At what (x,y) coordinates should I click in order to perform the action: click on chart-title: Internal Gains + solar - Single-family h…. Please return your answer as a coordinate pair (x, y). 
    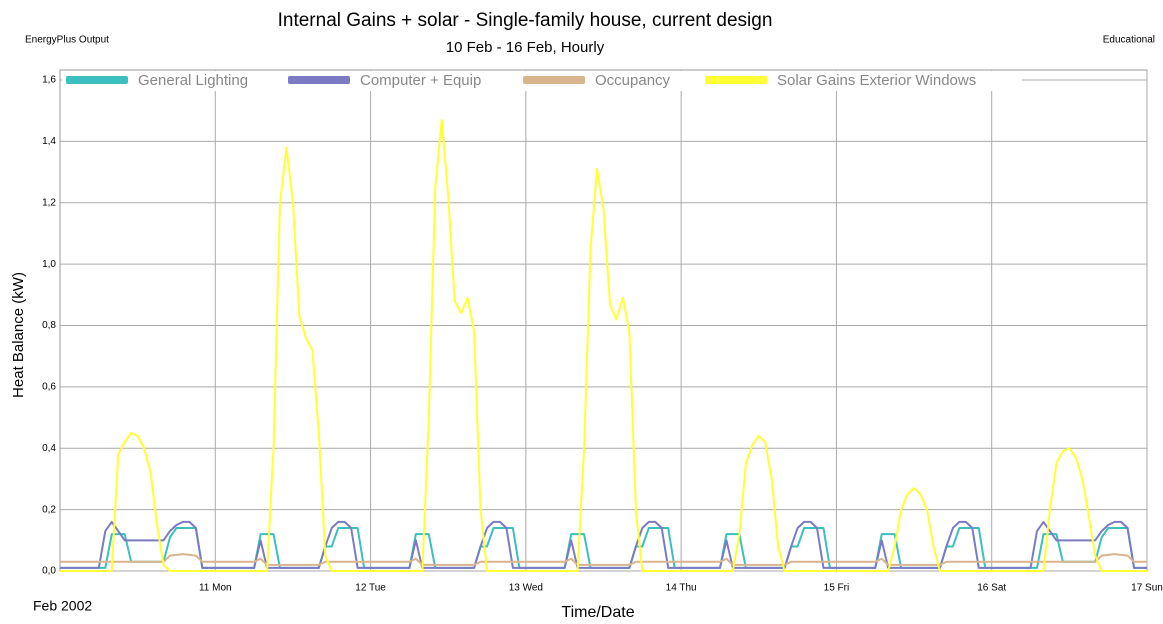
    Looking at the image, I should click on (525, 20).